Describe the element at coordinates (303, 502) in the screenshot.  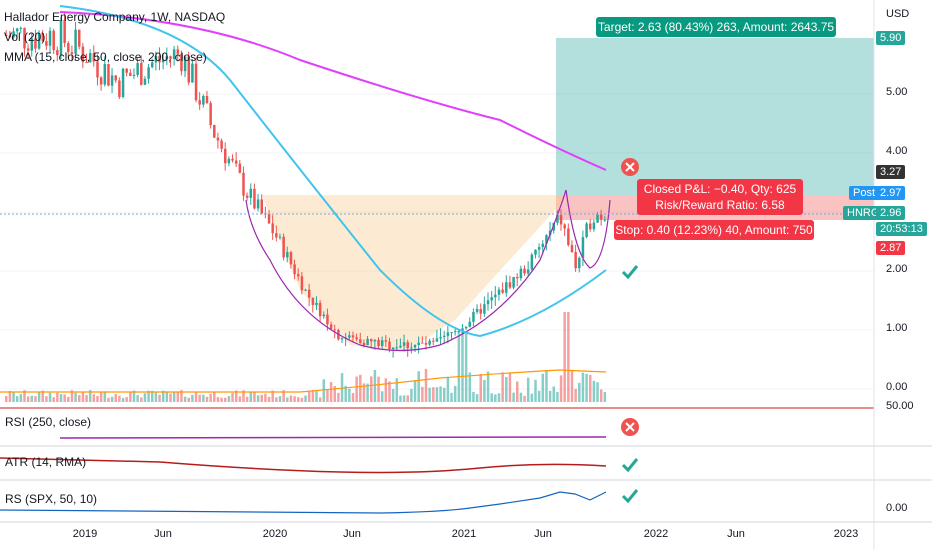
I see `rs-line` at that location.